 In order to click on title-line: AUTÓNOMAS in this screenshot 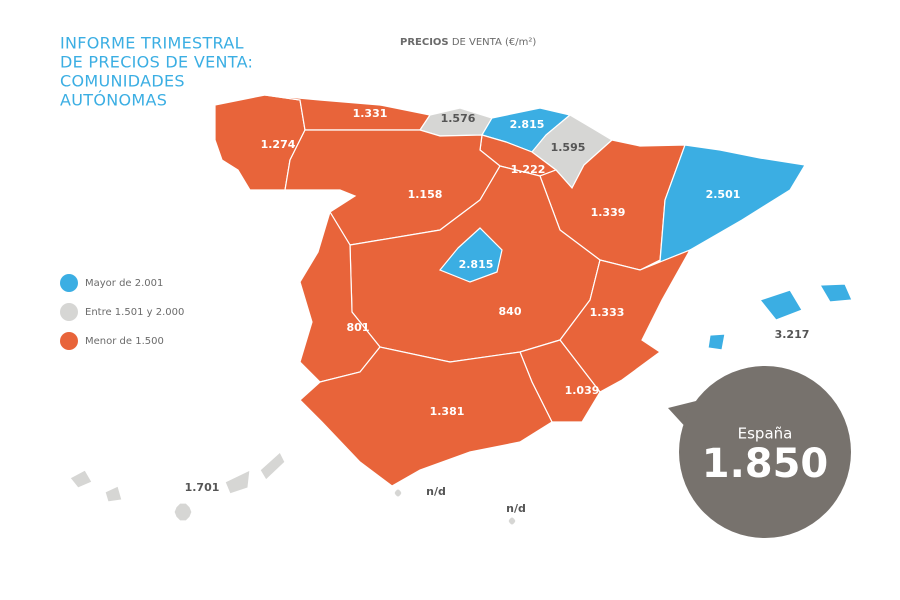, I will do `click(113, 100)`.